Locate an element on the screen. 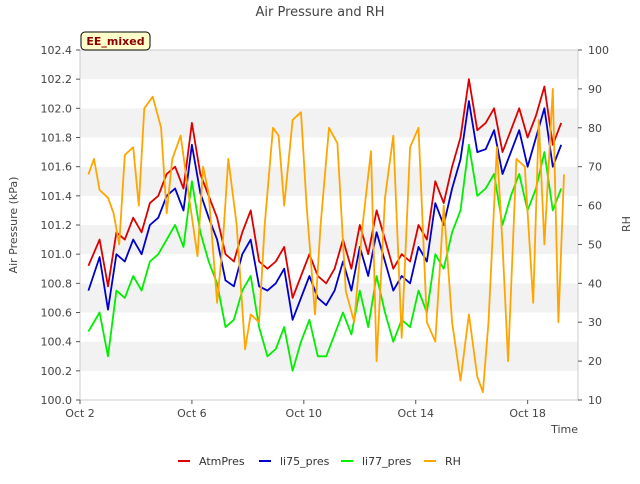 This screenshot has width=640, height=484. y-tick-label: 100.6 is located at coordinates (57, 313).